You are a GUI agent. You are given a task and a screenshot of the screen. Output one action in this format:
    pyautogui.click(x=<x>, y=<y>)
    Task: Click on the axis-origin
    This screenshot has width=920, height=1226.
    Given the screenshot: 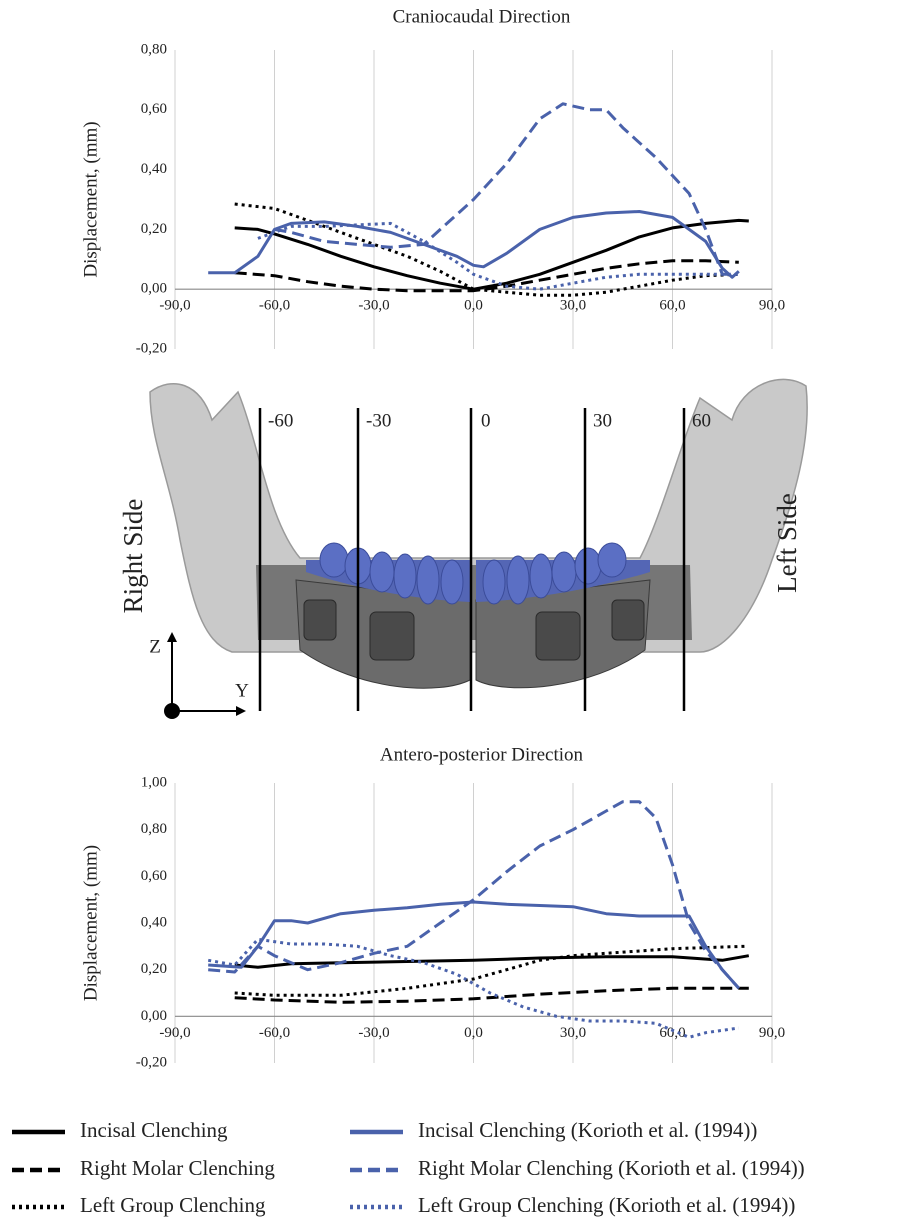 What is the action you would take?
    pyautogui.click(x=172, y=711)
    